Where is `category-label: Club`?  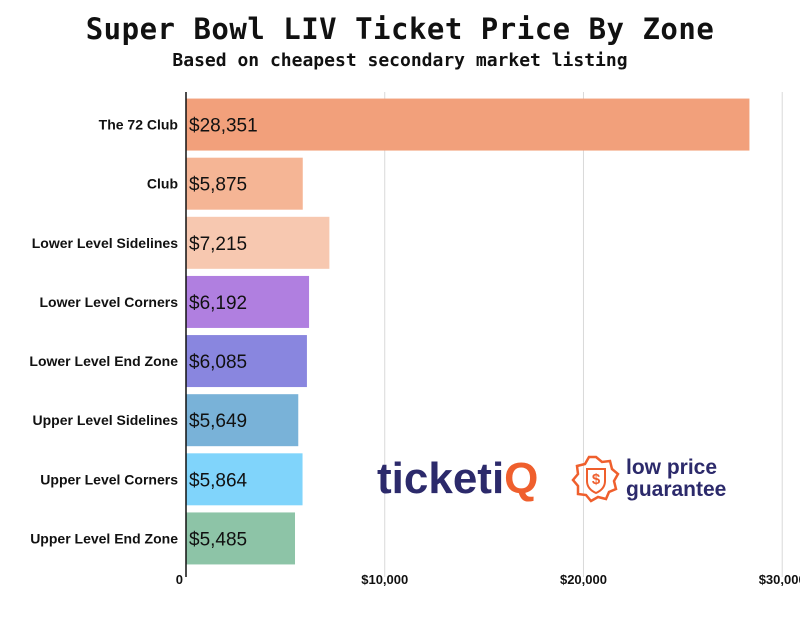 category-label: Club is located at coordinates (162, 184).